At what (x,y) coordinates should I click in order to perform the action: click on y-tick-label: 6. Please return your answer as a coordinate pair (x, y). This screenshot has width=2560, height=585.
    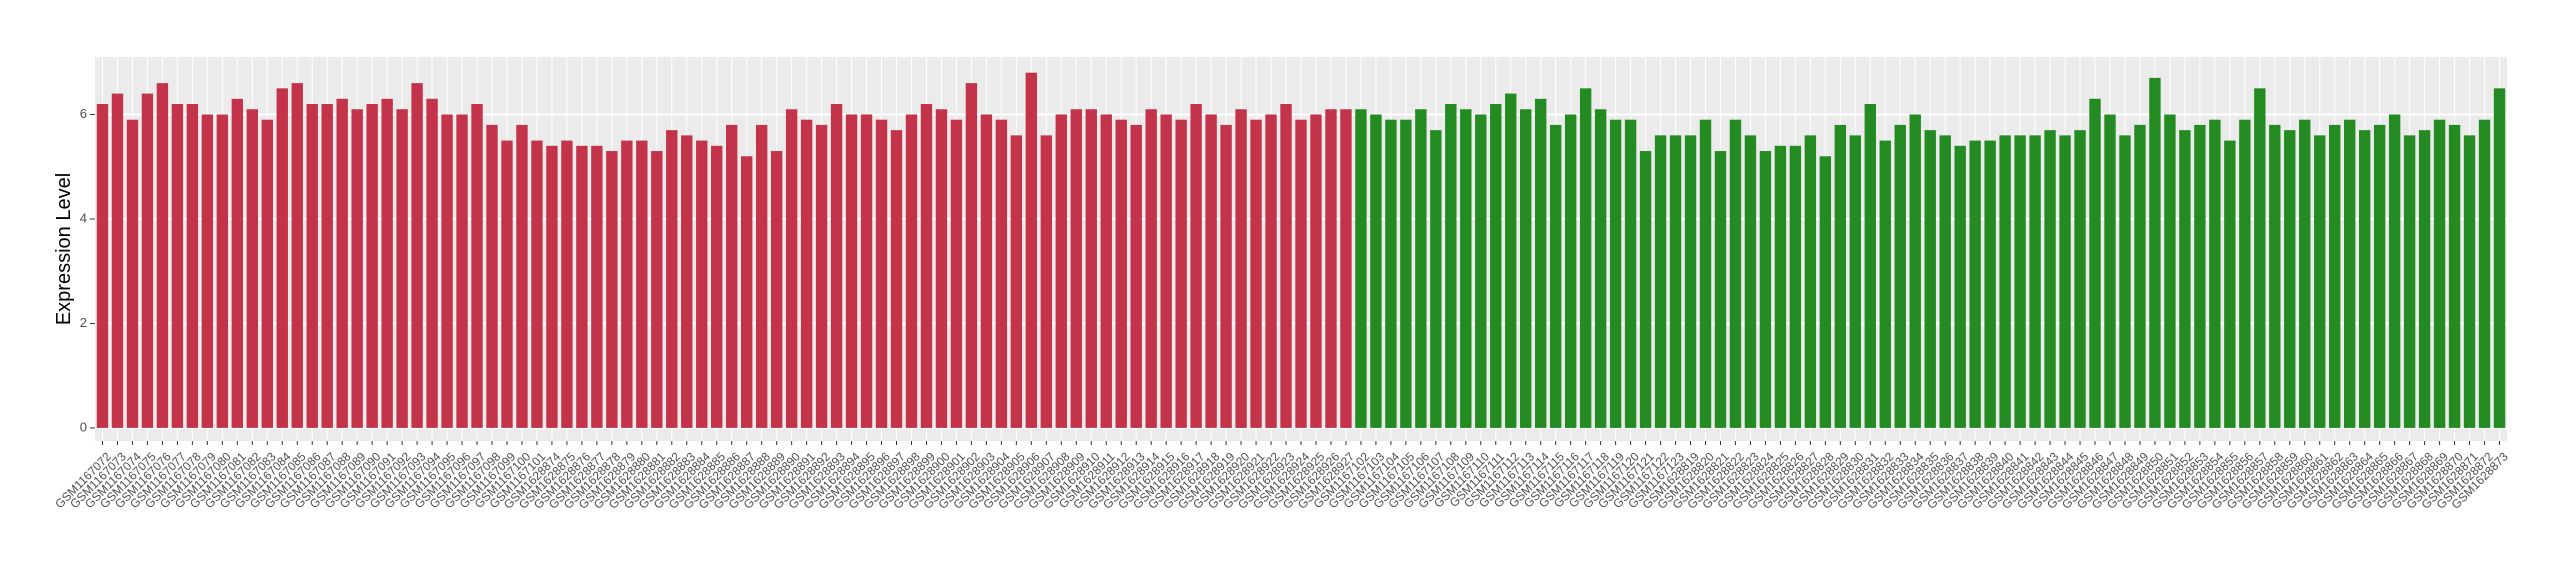
    Looking at the image, I should click on (83, 113).